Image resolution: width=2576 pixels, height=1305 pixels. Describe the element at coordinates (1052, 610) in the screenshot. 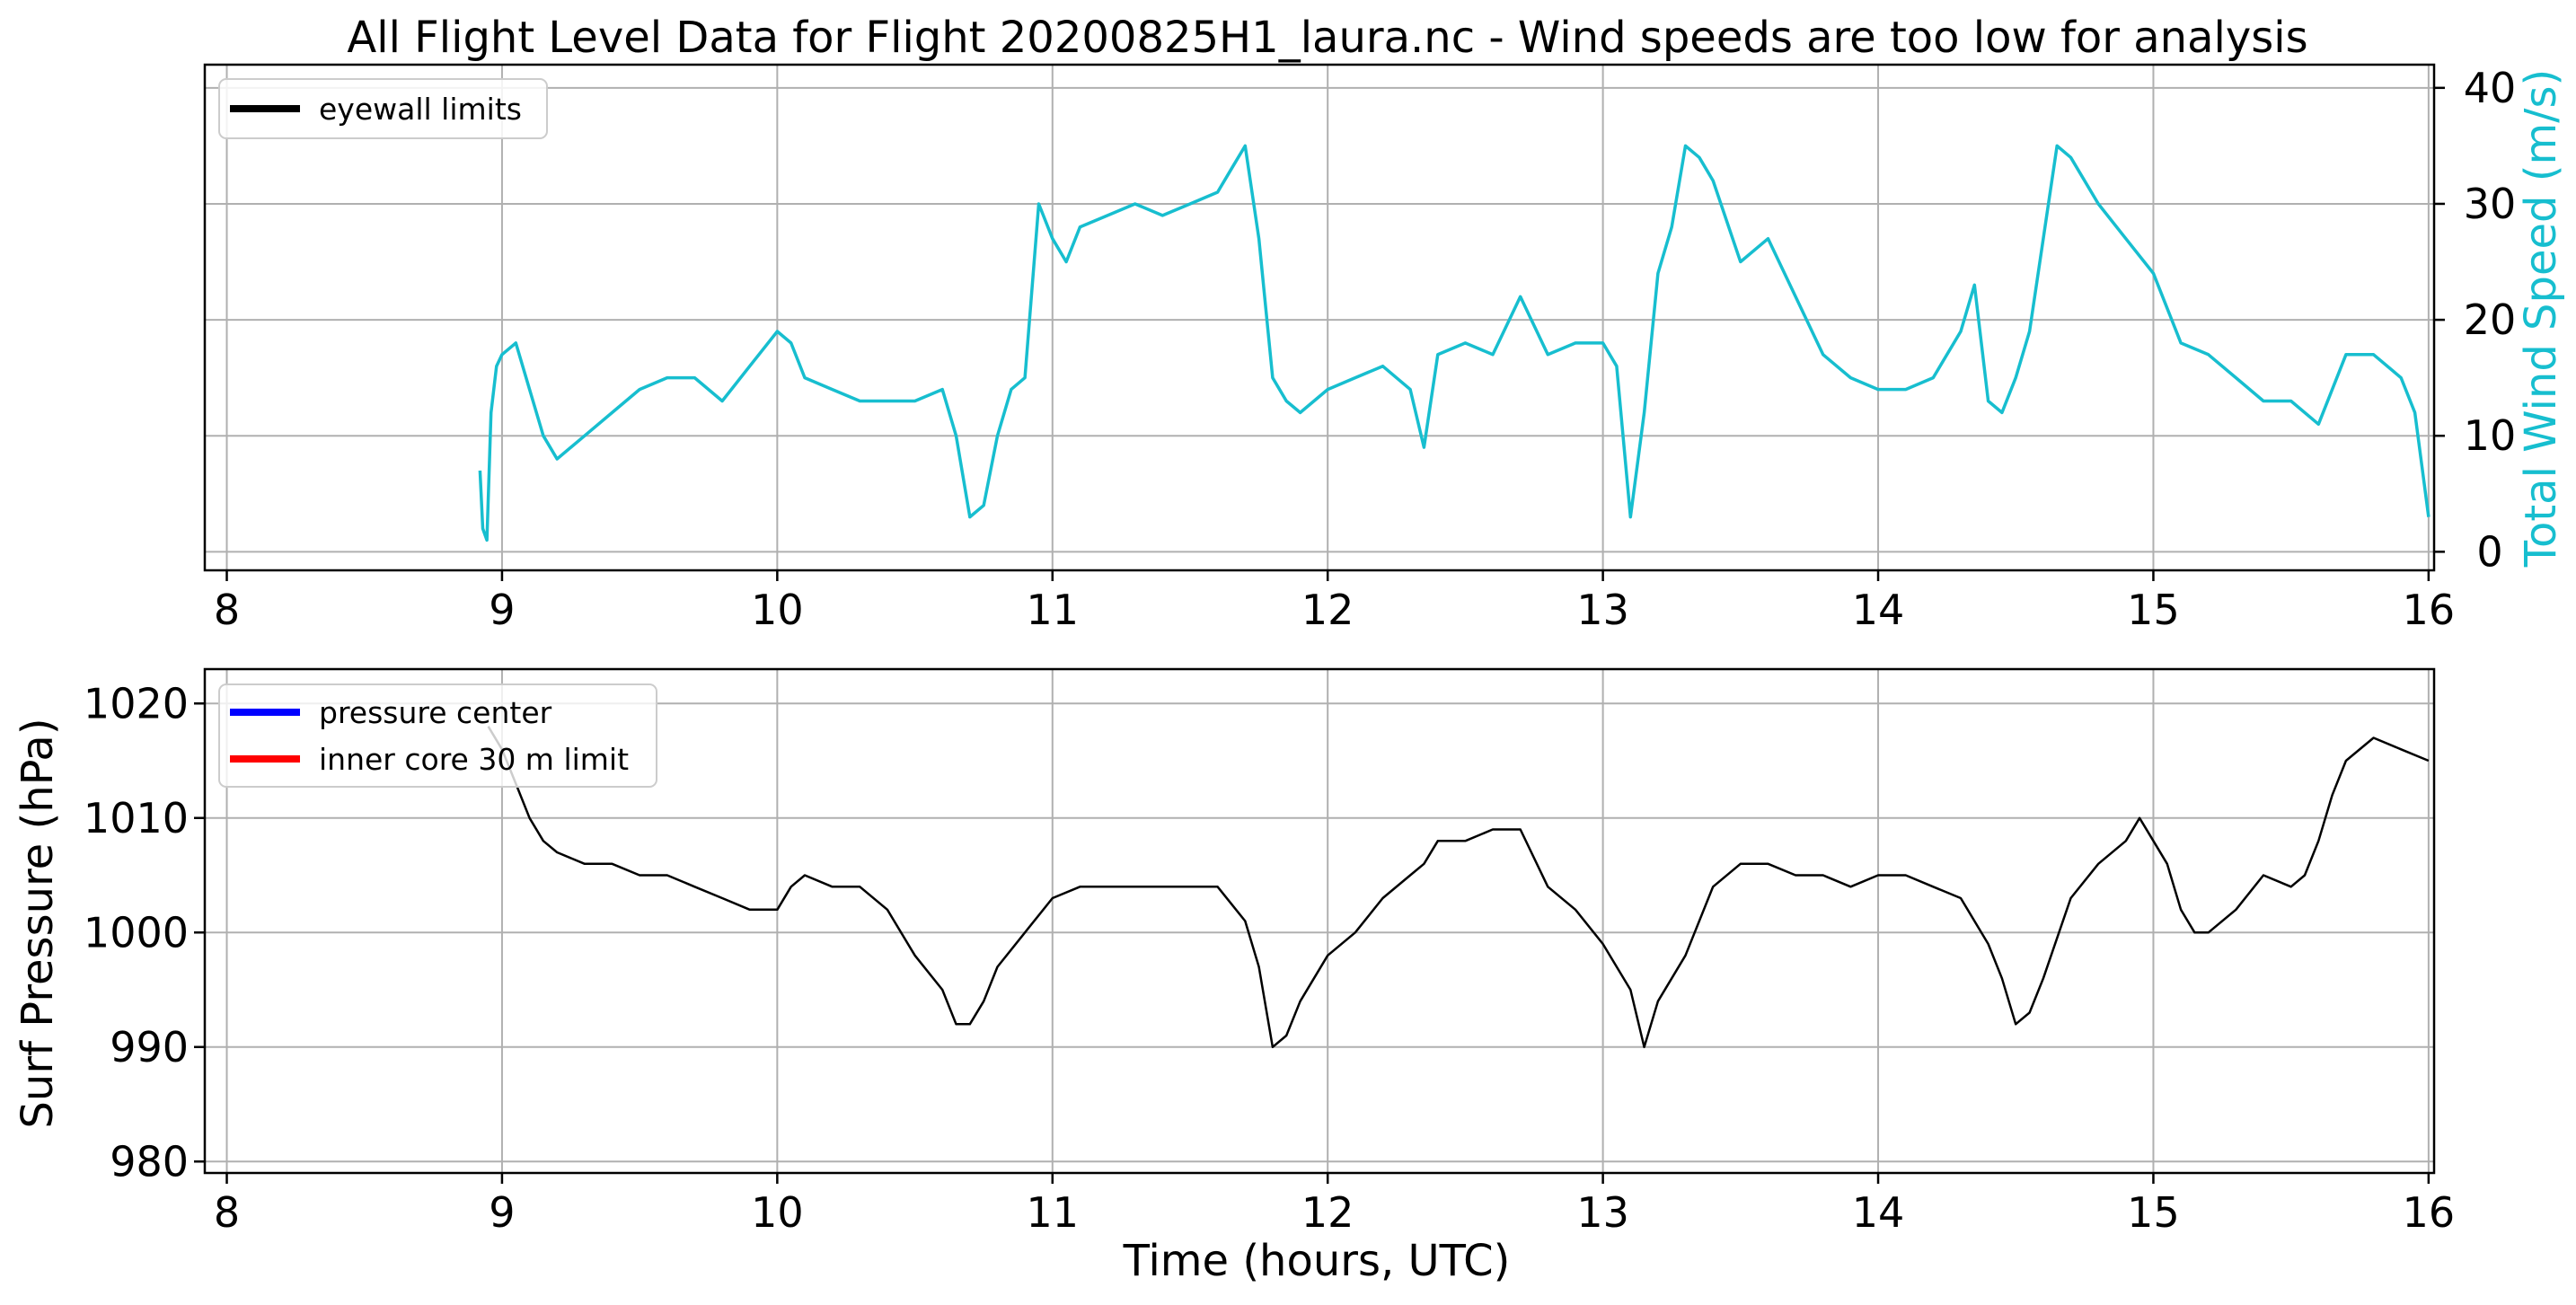

I see `wind-x-tick-label: 11` at that location.